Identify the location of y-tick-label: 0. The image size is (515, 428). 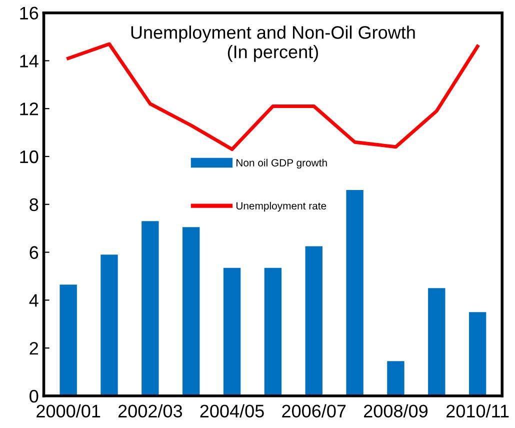
(34, 396).